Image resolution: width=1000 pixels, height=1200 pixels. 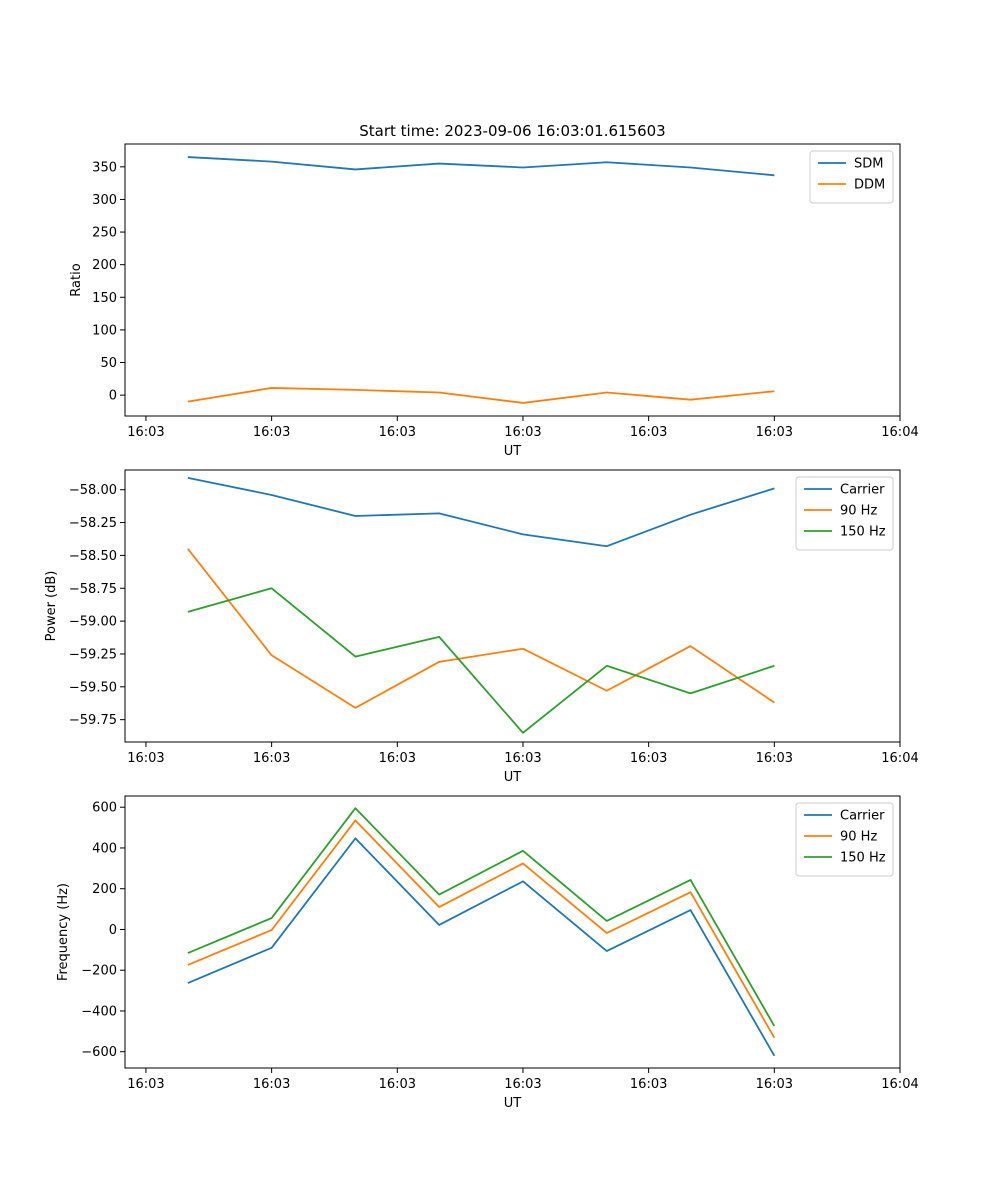 What do you see at coordinates (513, 1103) in the screenshot?
I see `frequency-x-axis-label: UT` at bounding box center [513, 1103].